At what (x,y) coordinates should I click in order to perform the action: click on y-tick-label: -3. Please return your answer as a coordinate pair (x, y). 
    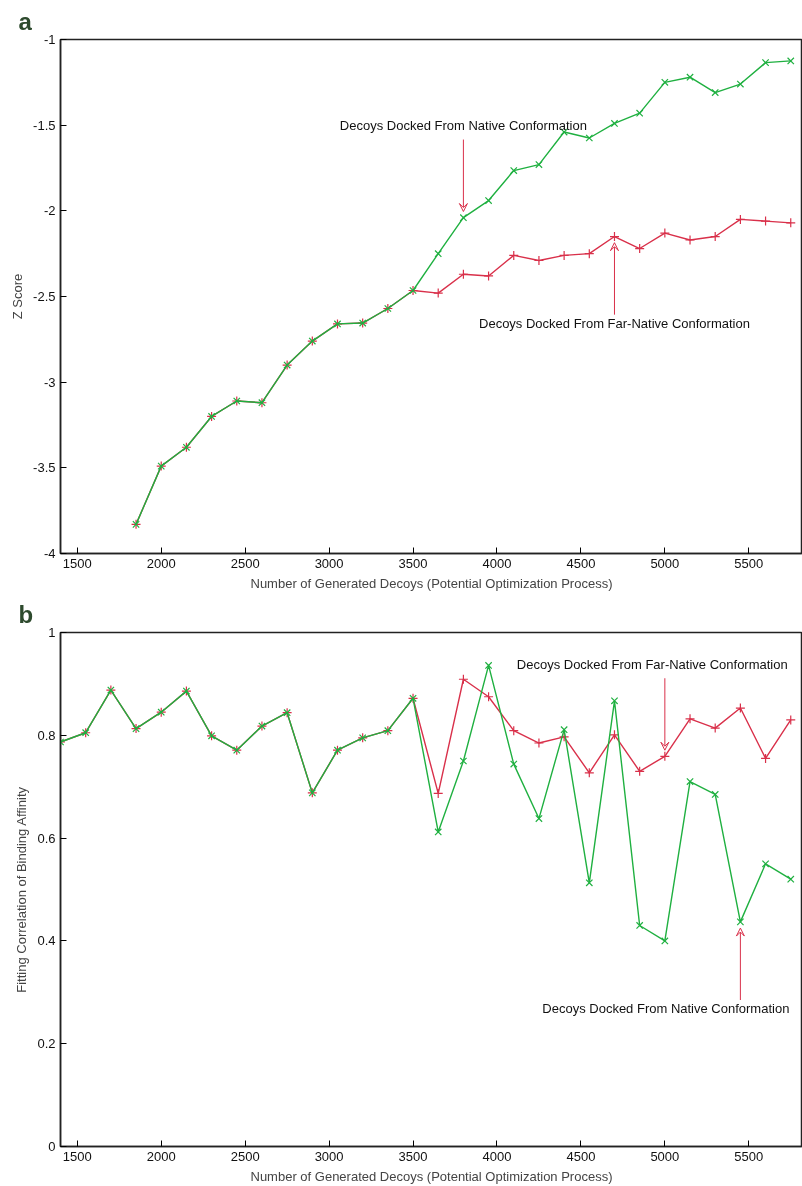
    Looking at the image, I should click on (49, 382).